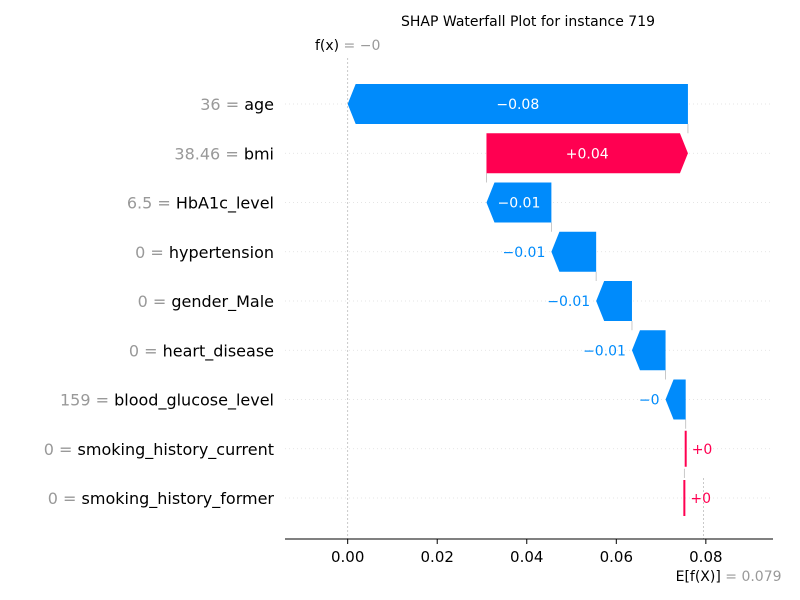 The height and width of the screenshot is (600, 800). What do you see at coordinates (700, 499) in the screenshot?
I see `bar-label-smoking_history_former: +0` at bounding box center [700, 499].